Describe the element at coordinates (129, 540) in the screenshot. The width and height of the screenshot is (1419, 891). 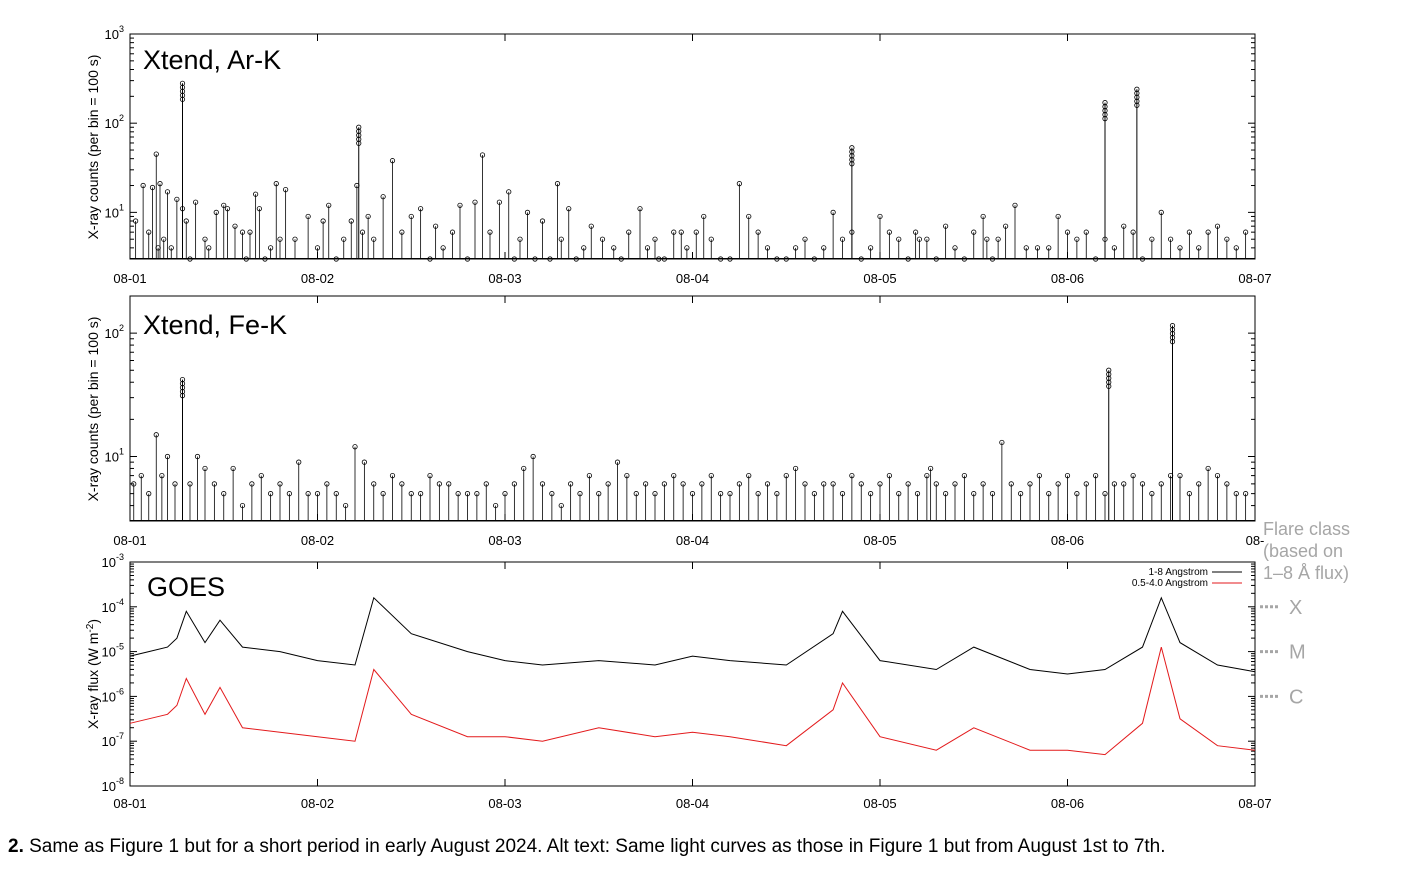
I see `x-tick-label: 08-01` at that location.